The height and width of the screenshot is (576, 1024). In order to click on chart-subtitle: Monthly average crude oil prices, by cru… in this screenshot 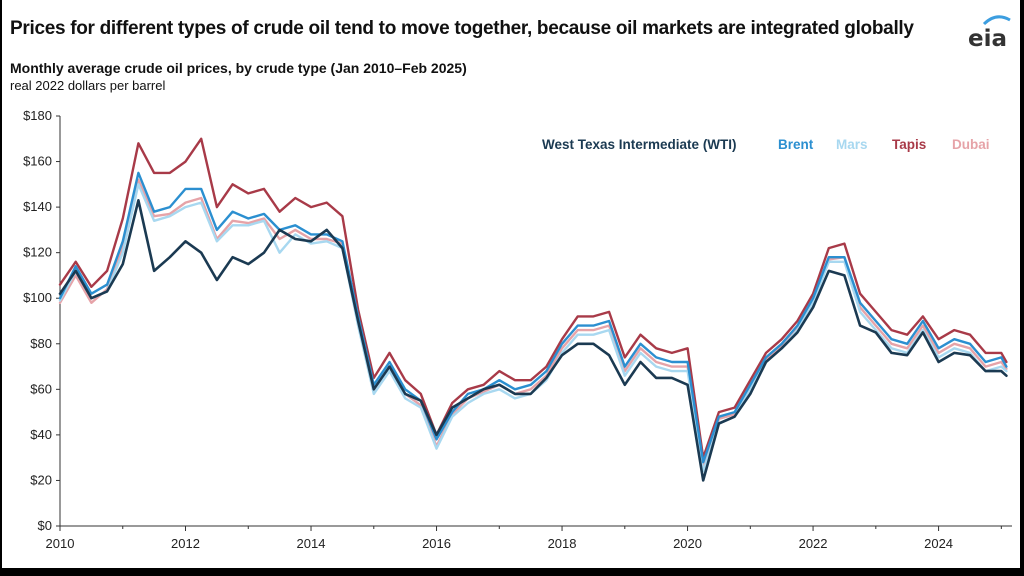, I will do `click(238, 68)`.